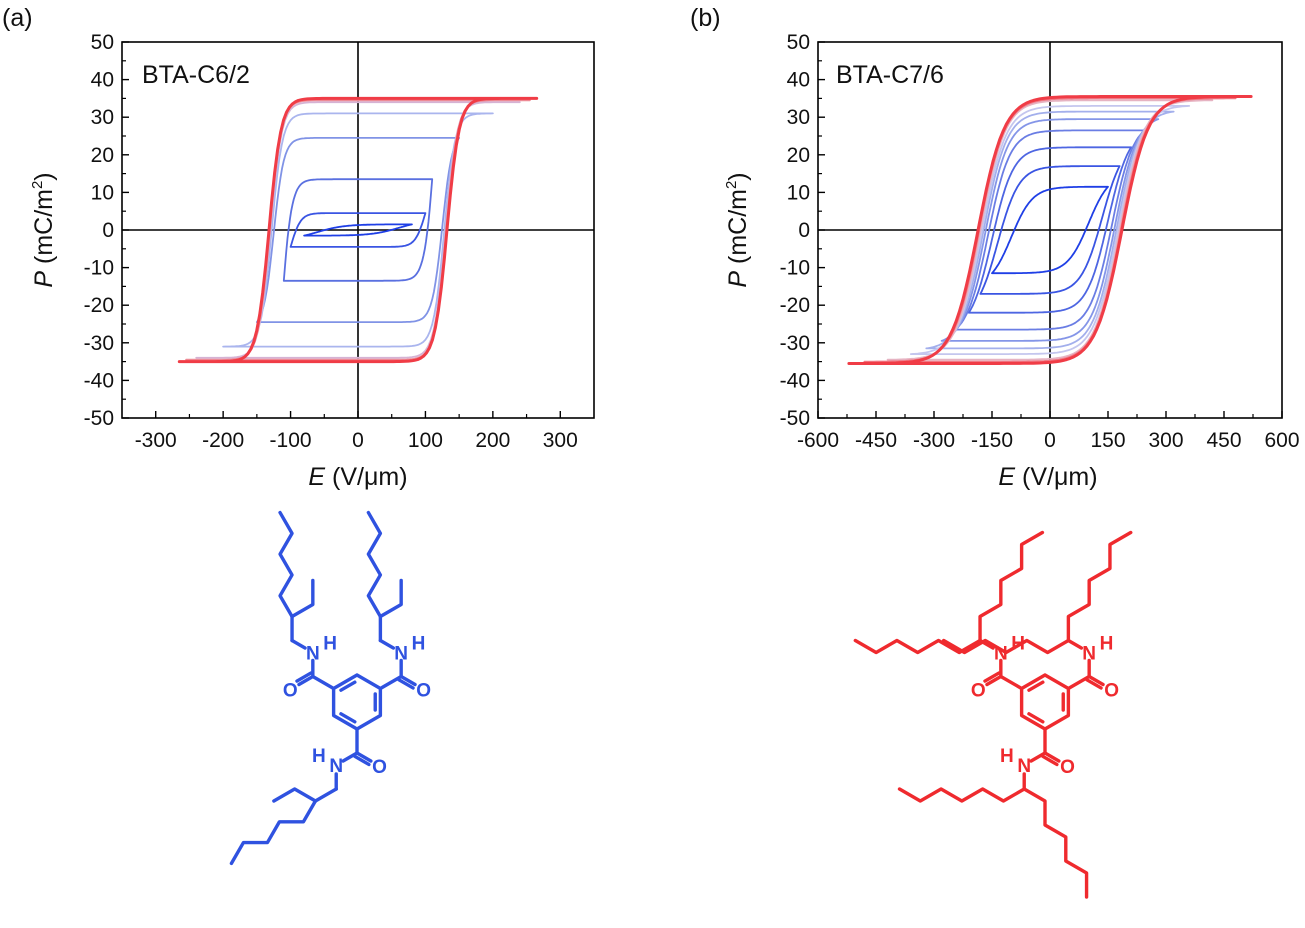 The image size is (1305, 928). I want to click on y-tick-label: -10, so click(99, 268).